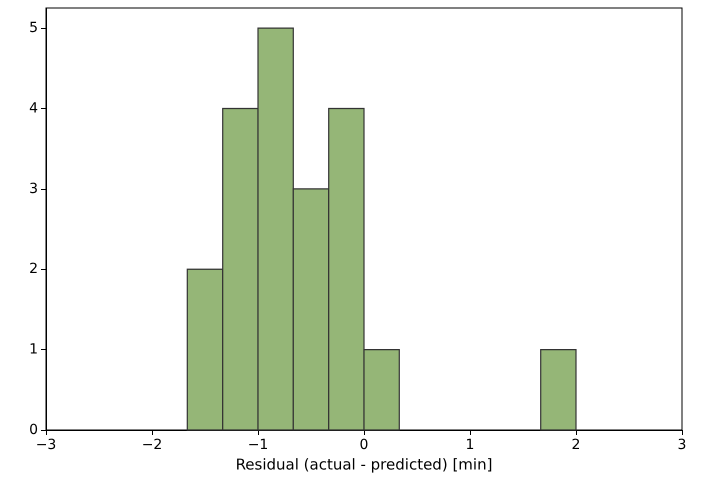 Image resolution: width=702 pixels, height=487 pixels. Describe the element at coordinates (258, 445) in the screenshot. I see `x-tick-label: −1` at that location.